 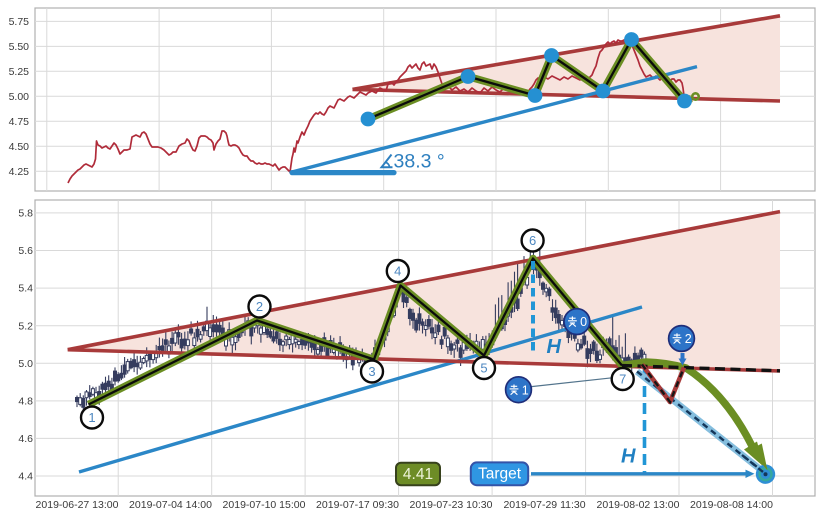 I want to click on svg-text: 2019-07-04 14:00, so click(x=170, y=505).